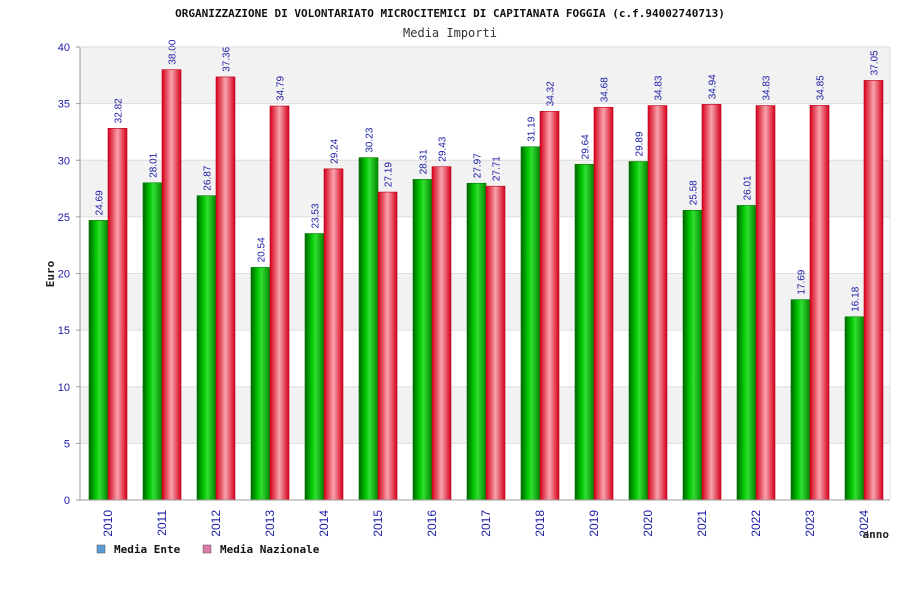  Describe the element at coordinates (640, 143) in the screenshot. I see `data-label: 29.89` at that location.